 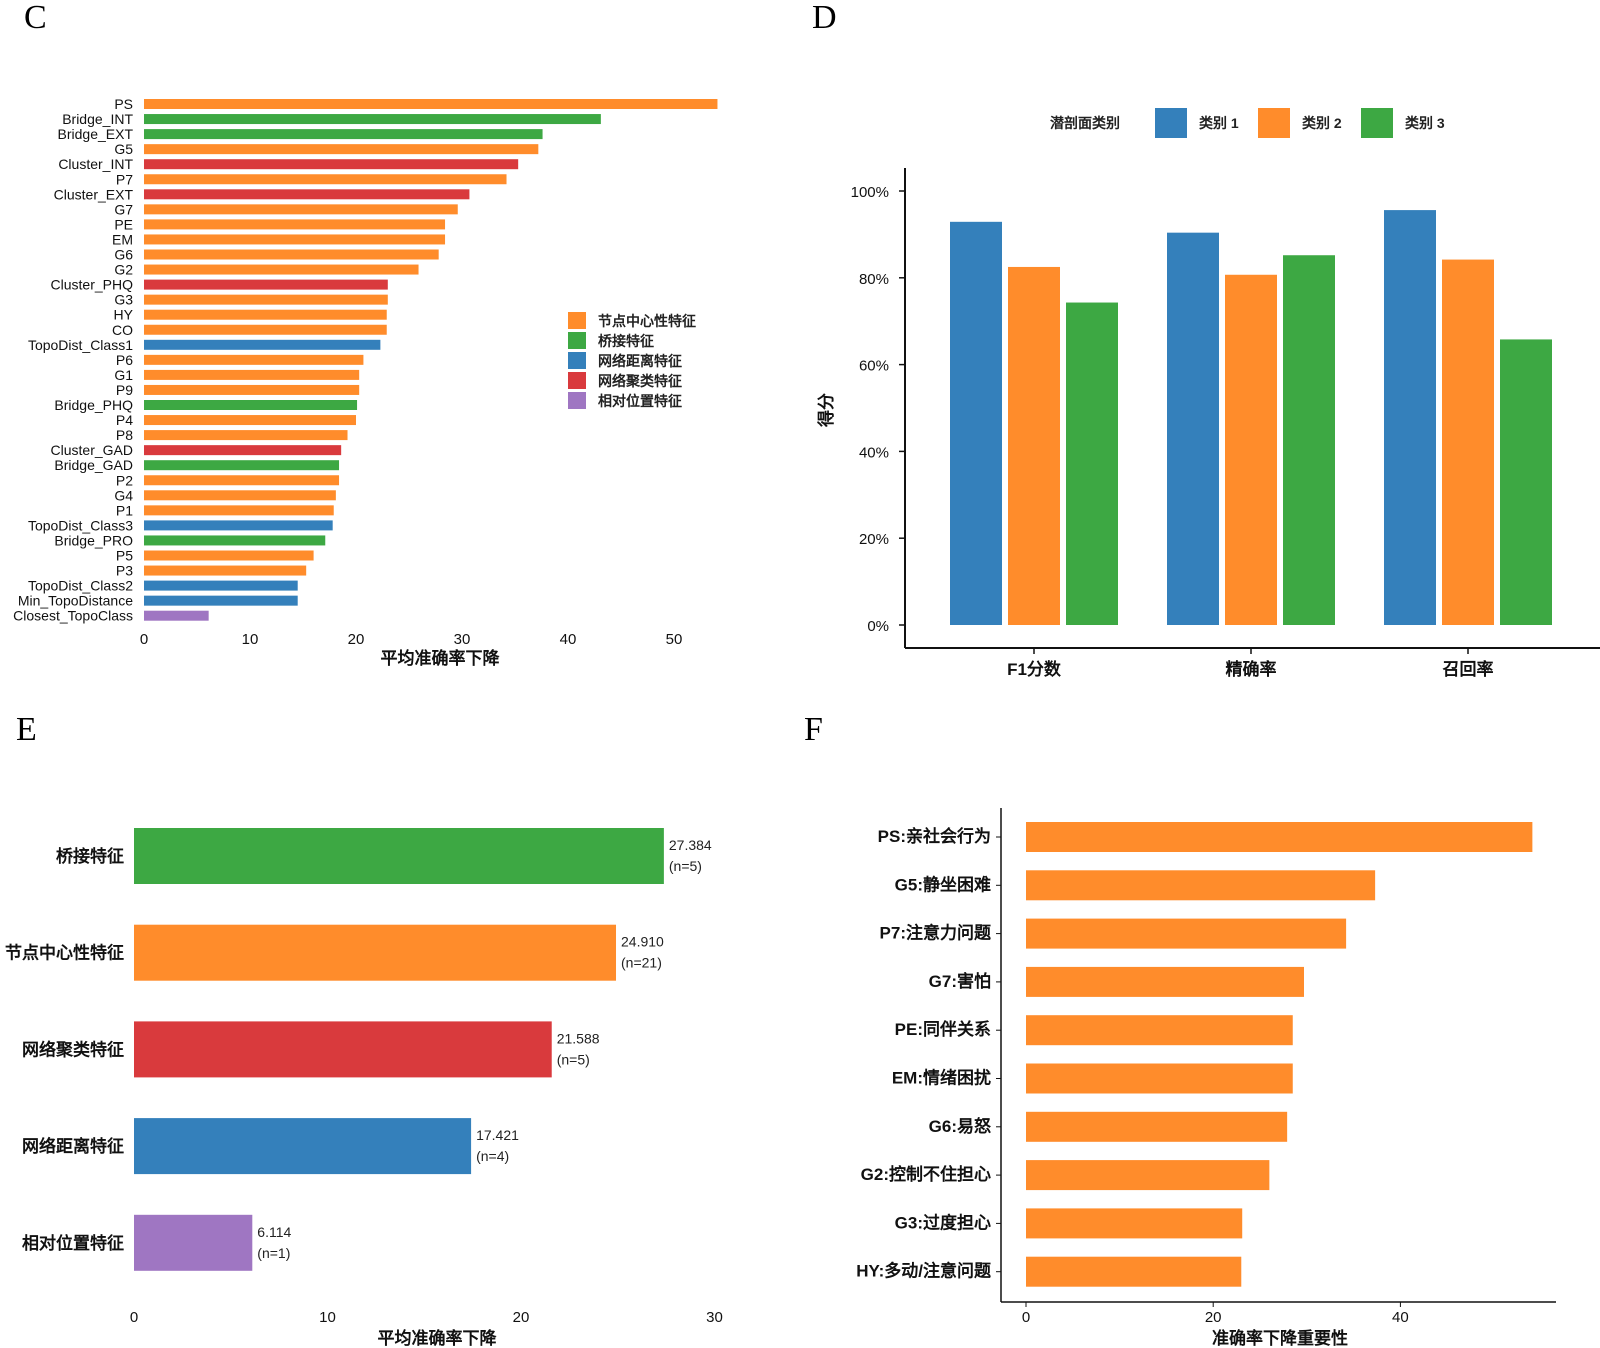 What do you see at coordinates (123, 270) in the screenshot?
I see `y-tick-label: G2` at bounding box center [123, 270].